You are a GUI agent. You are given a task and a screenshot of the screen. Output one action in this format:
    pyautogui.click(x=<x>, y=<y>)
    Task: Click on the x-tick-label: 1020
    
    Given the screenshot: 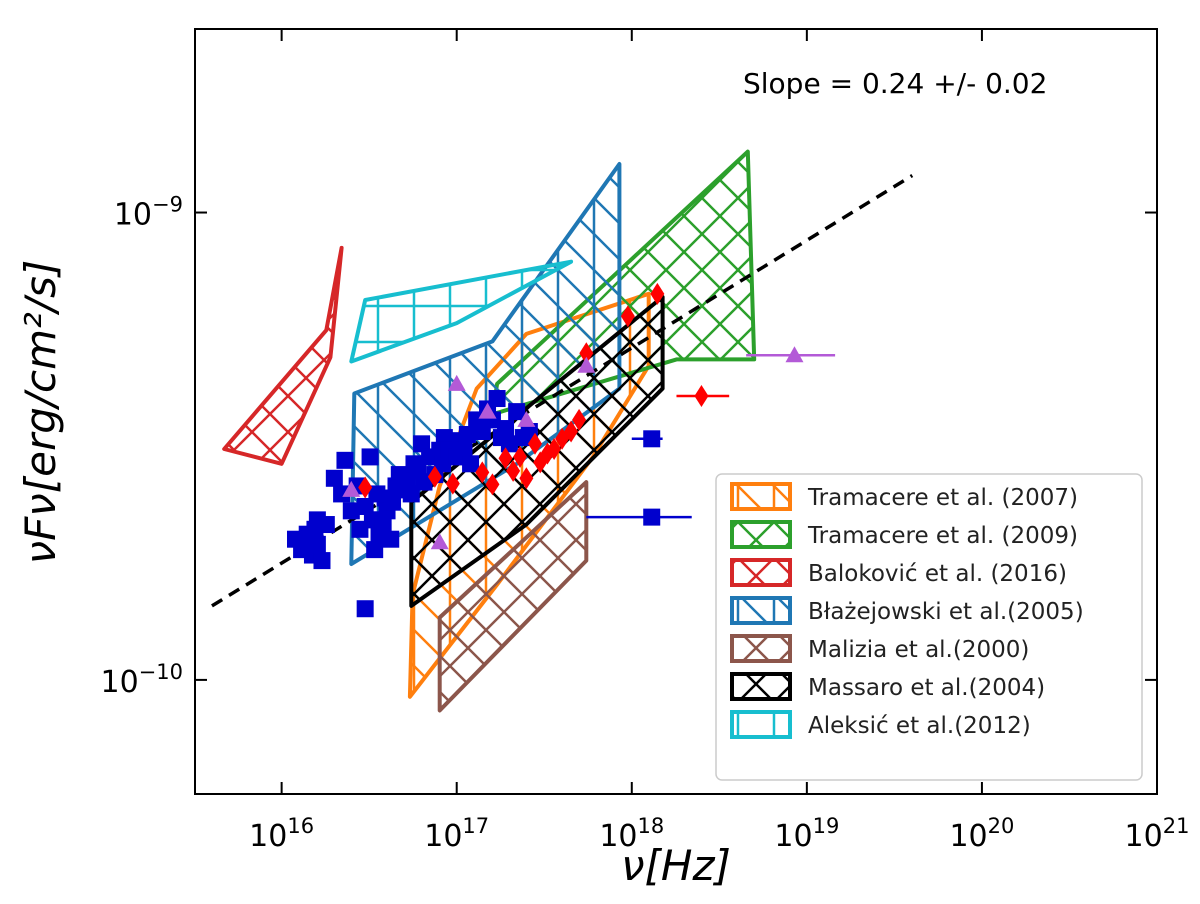 What is the action you would take?
    pyautogui.click(x=981, y=834)
    